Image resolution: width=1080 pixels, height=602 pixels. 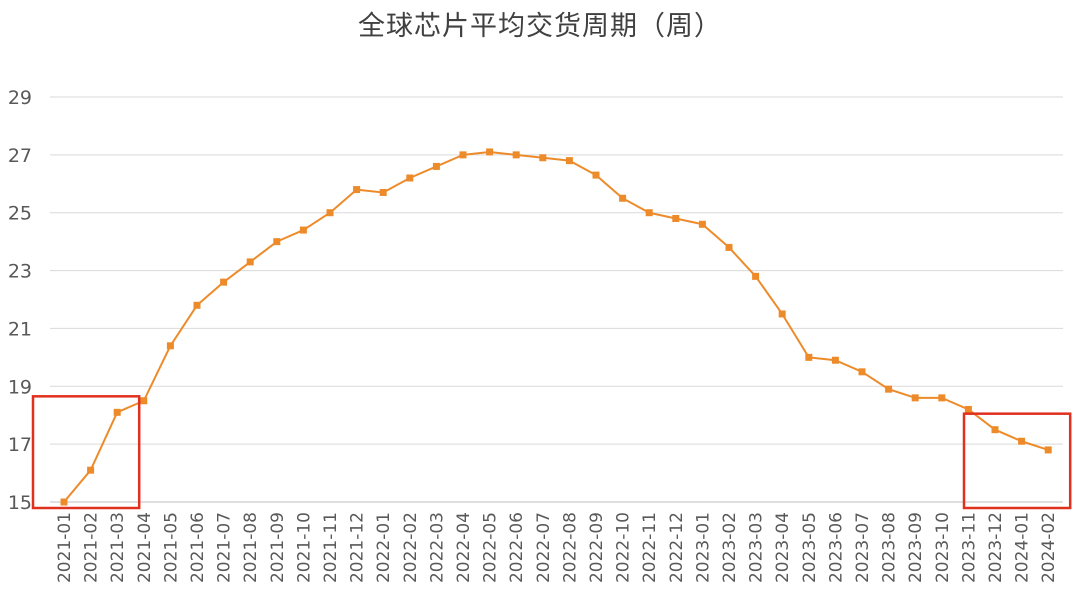 What do you see at coordinates (278, 547) in the screenshot?
I see `x-tick-label: 2021-09` at bounding box center [278, 547].